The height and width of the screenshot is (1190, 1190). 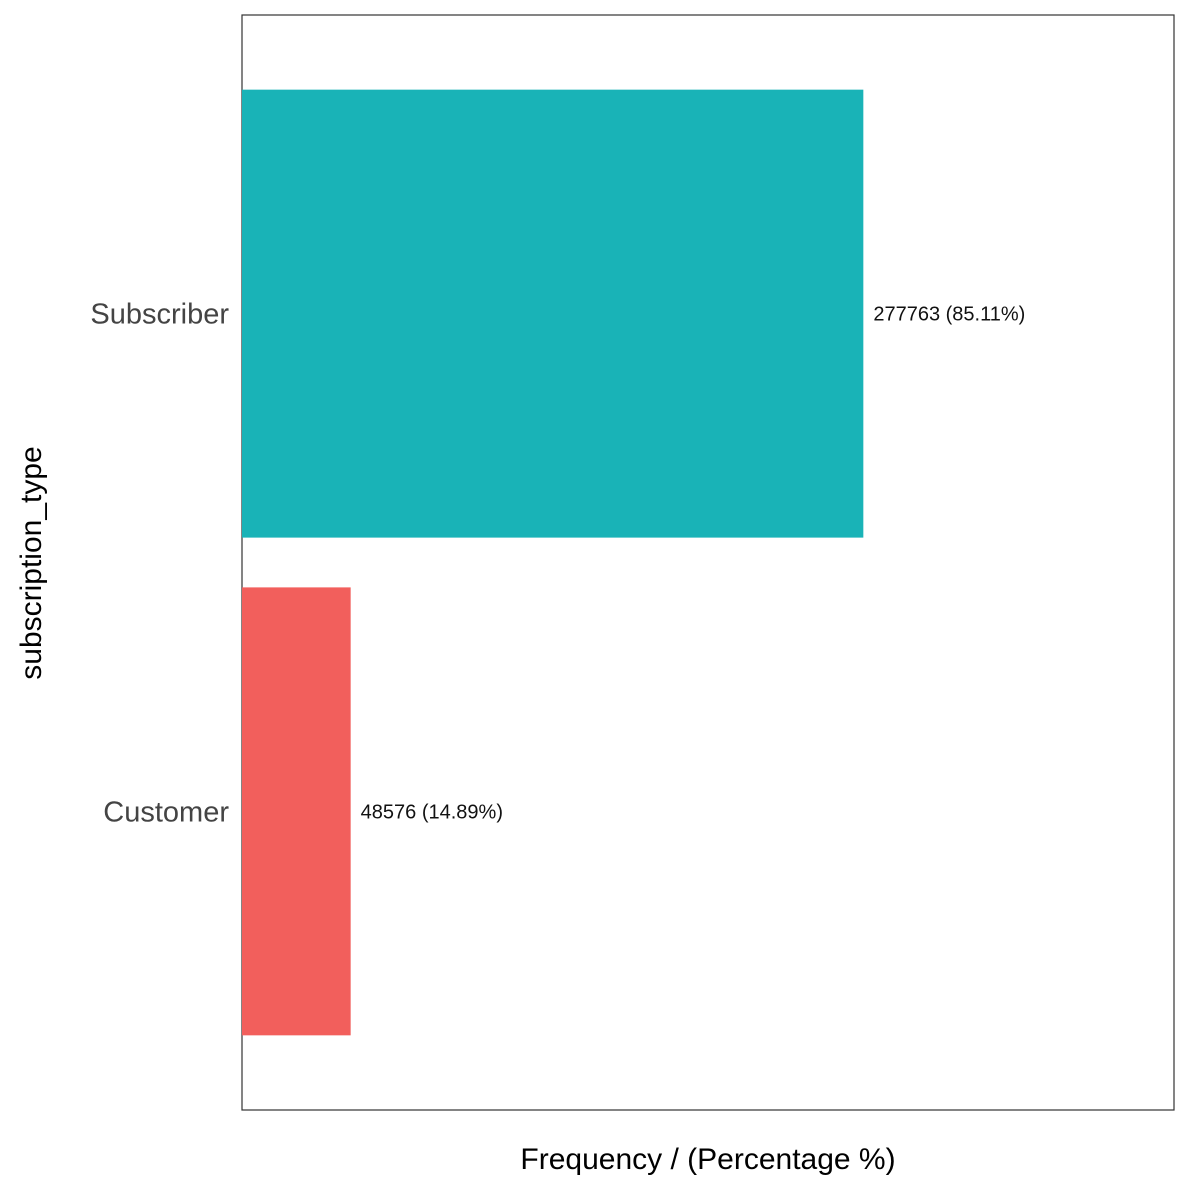 What do you see at coordinates (949, 315) in the screenshot?
I see `data-label-subscriber: 277763 (85.11%)` at bounding box center [949, 315].